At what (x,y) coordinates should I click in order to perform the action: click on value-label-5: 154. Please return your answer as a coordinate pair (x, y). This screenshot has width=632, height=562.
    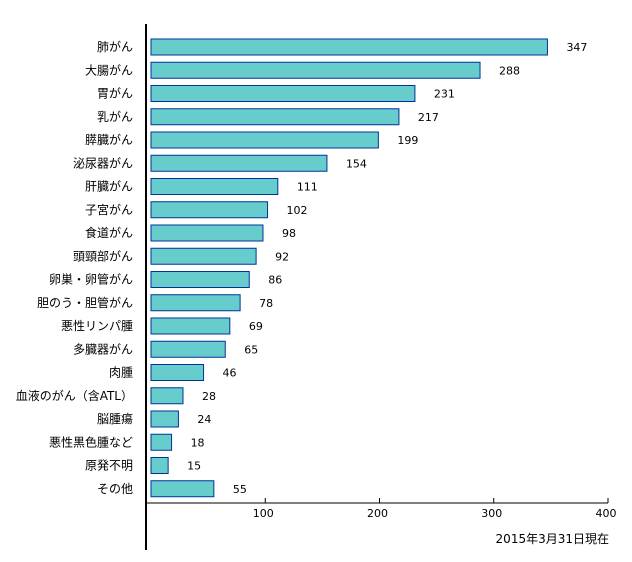
    Looking at the image, I should click on (356, 163).